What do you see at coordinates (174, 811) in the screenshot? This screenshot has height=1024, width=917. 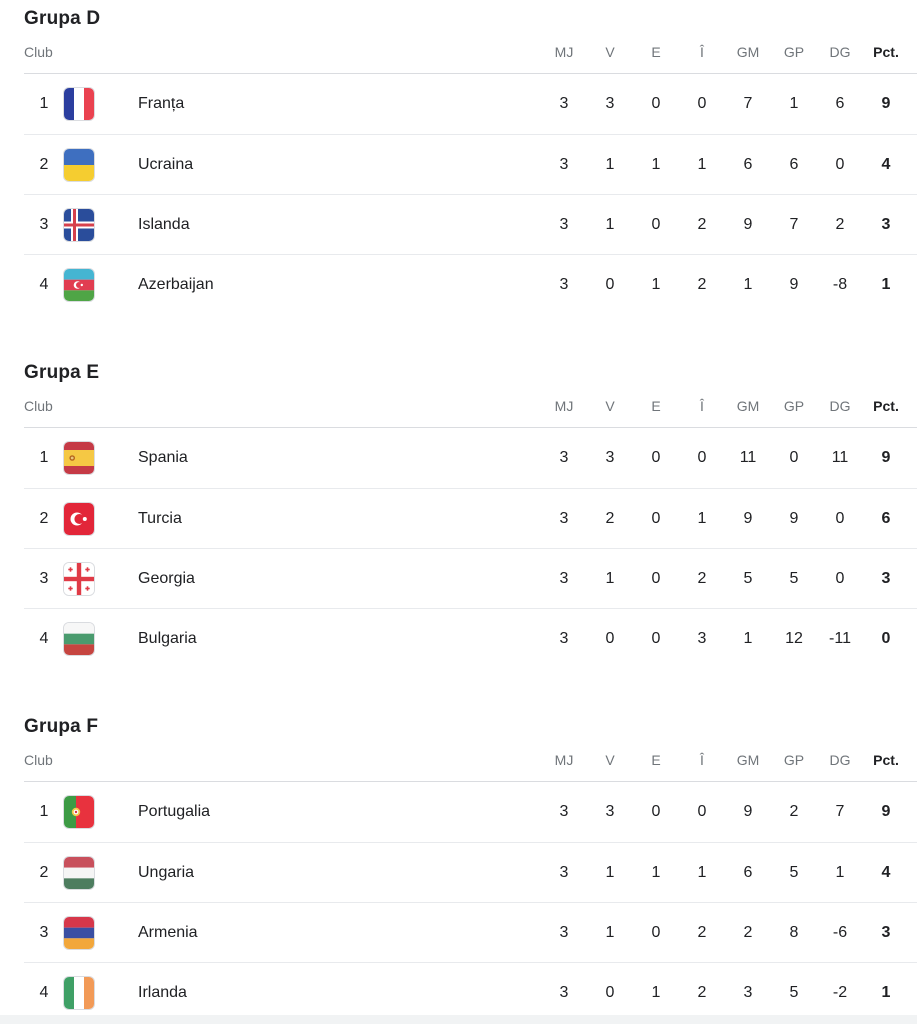 I see `team-name: Portugalia` at bounding box center [174, 811].